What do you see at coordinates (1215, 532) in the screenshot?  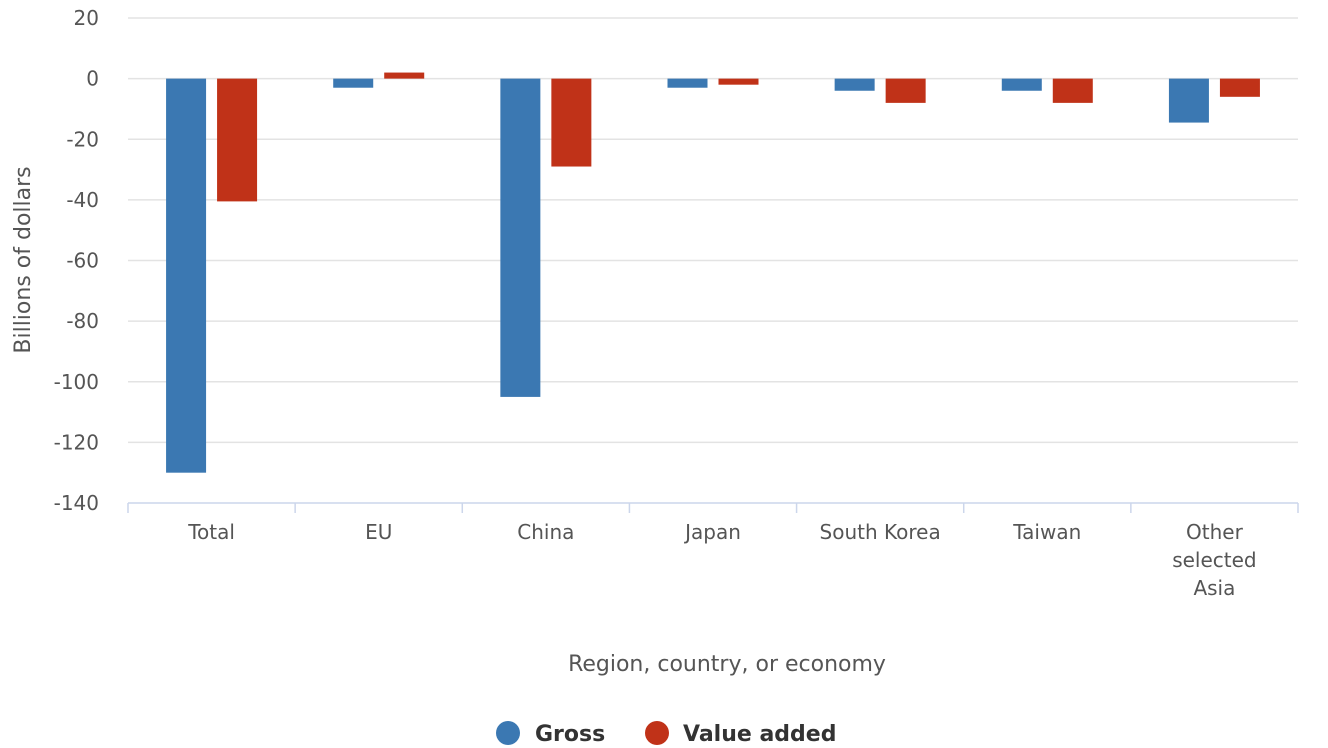 I see `x-tick-label-line: Other` at bounding box center [1215, 532].